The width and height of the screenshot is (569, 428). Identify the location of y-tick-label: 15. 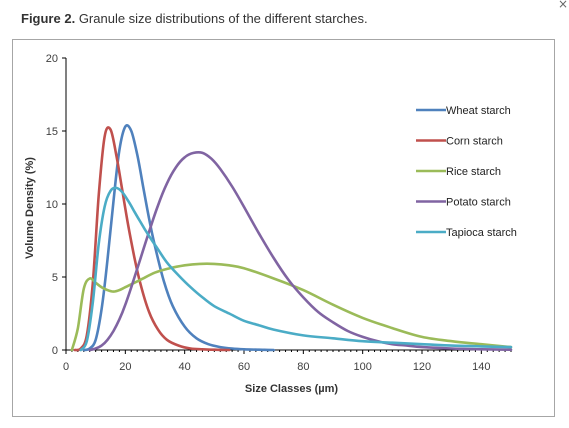
(52, 132).